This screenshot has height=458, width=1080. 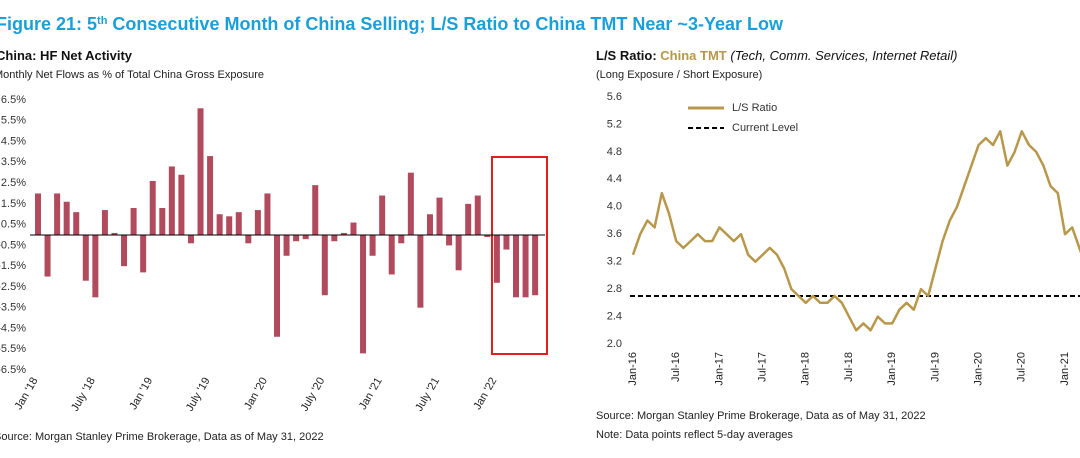 What do you see at coordinates (626, 55) in the screenshot?
I see `title-part: L/S Ratio:` at bounding box center [626, 55].